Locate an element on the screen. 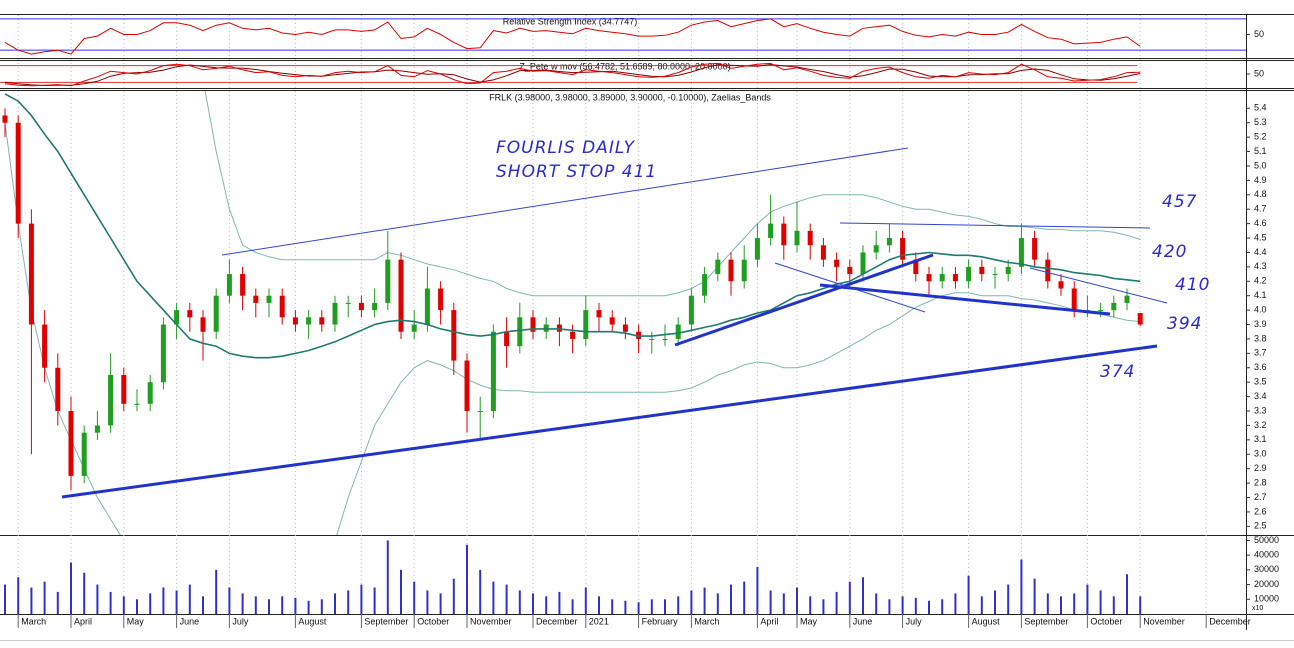  stochastic-plot is located at coordinates (572, 74).